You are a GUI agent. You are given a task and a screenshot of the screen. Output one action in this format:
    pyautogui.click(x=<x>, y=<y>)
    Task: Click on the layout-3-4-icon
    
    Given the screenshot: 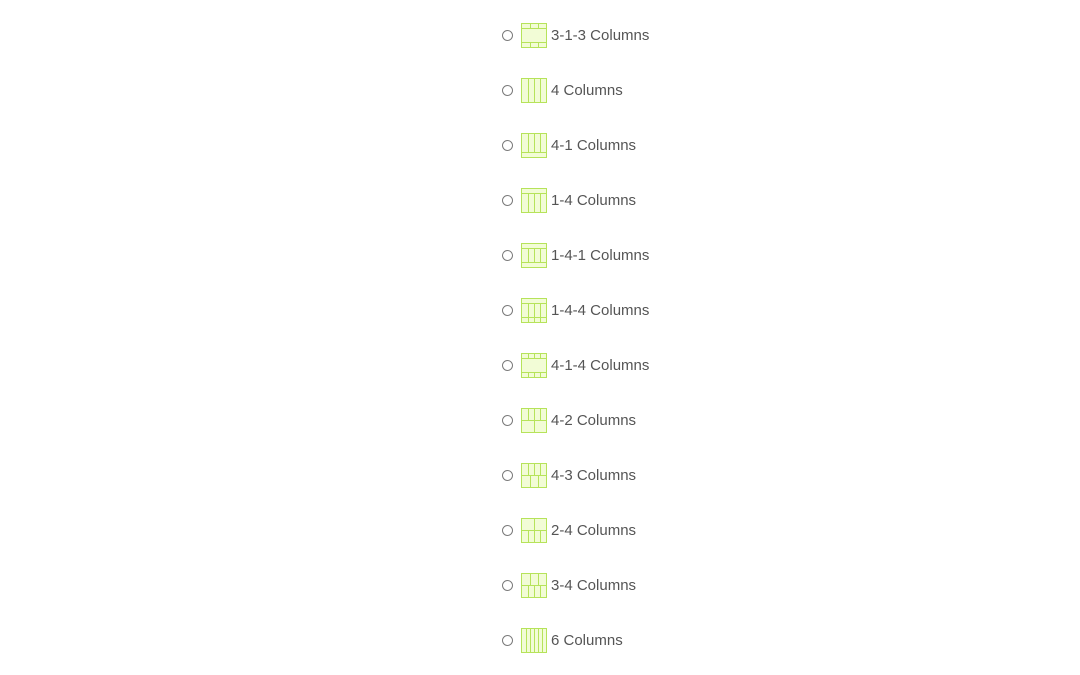 What is the action you would take?
    pyautogui.click(x=534, y=585)
    